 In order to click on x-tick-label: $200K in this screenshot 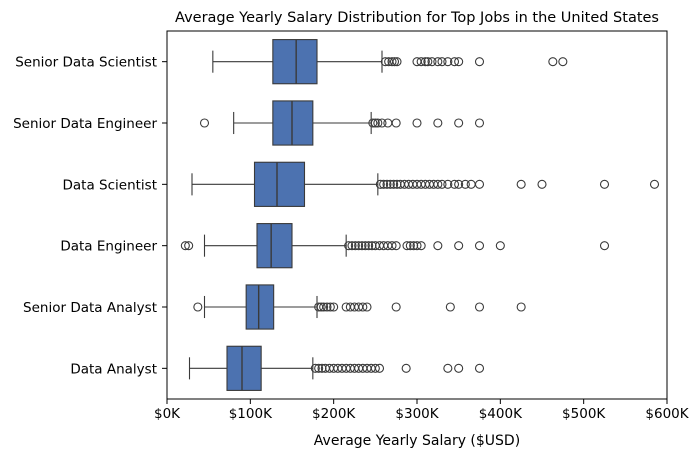, I will do `click(334, 414)`.